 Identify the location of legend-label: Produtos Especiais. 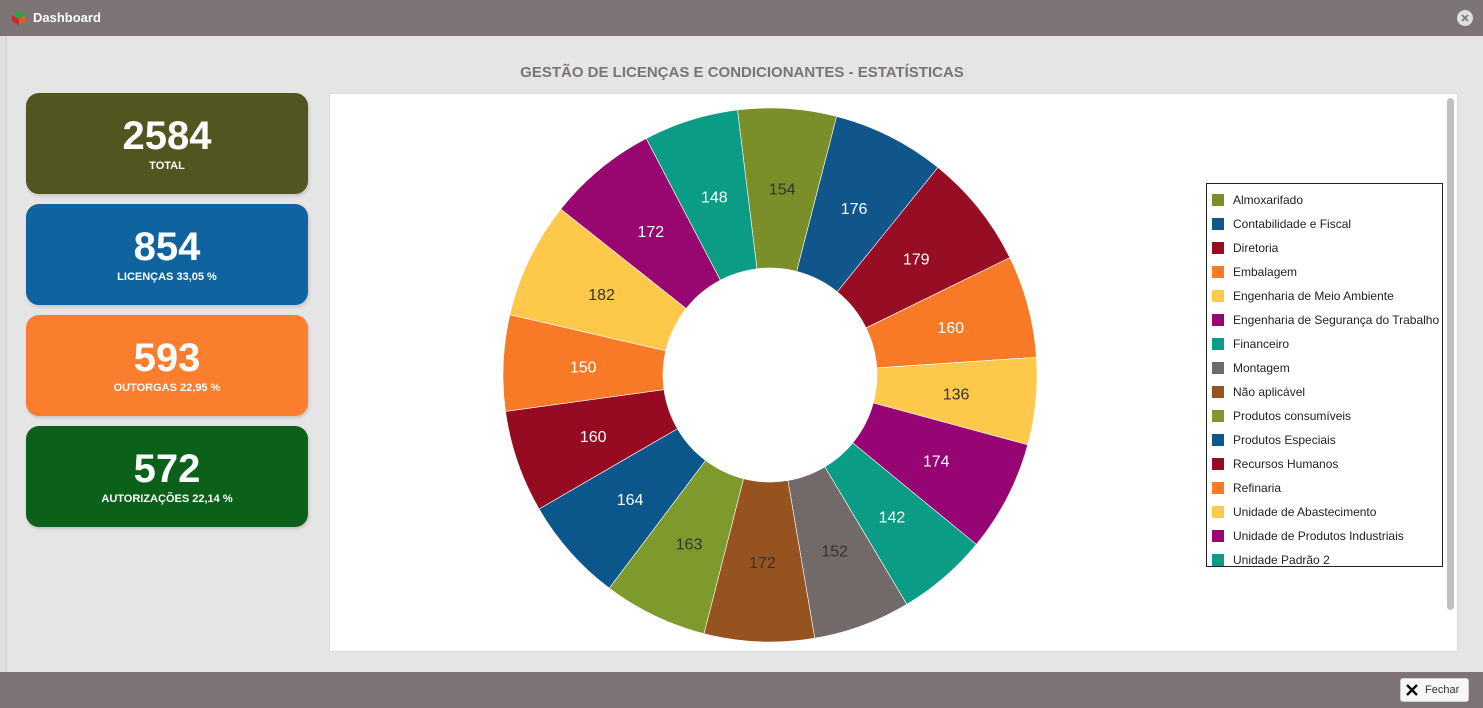
(1284, 440).